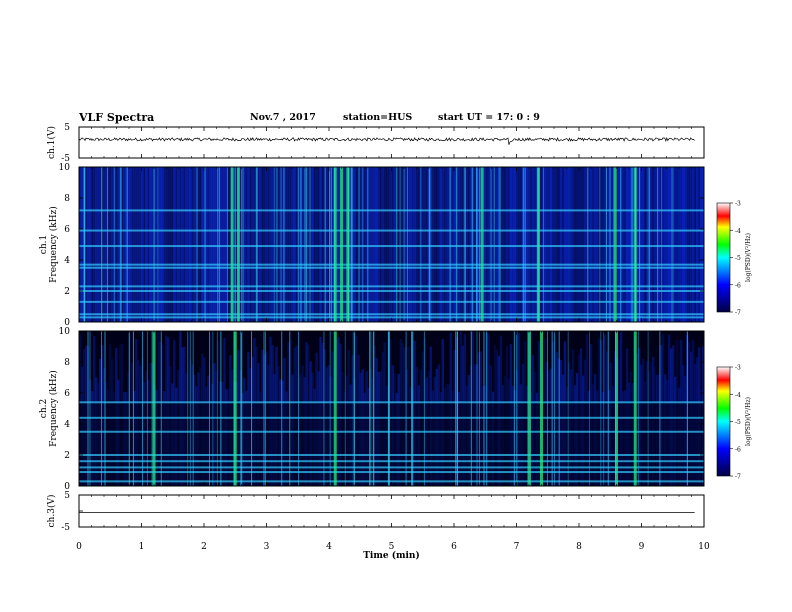 The width and height of the screenshot is (792, 612). Describe the element at coordinates (391, 455) in the screenshot. I see `ch2-spec-emission-line` at that location.